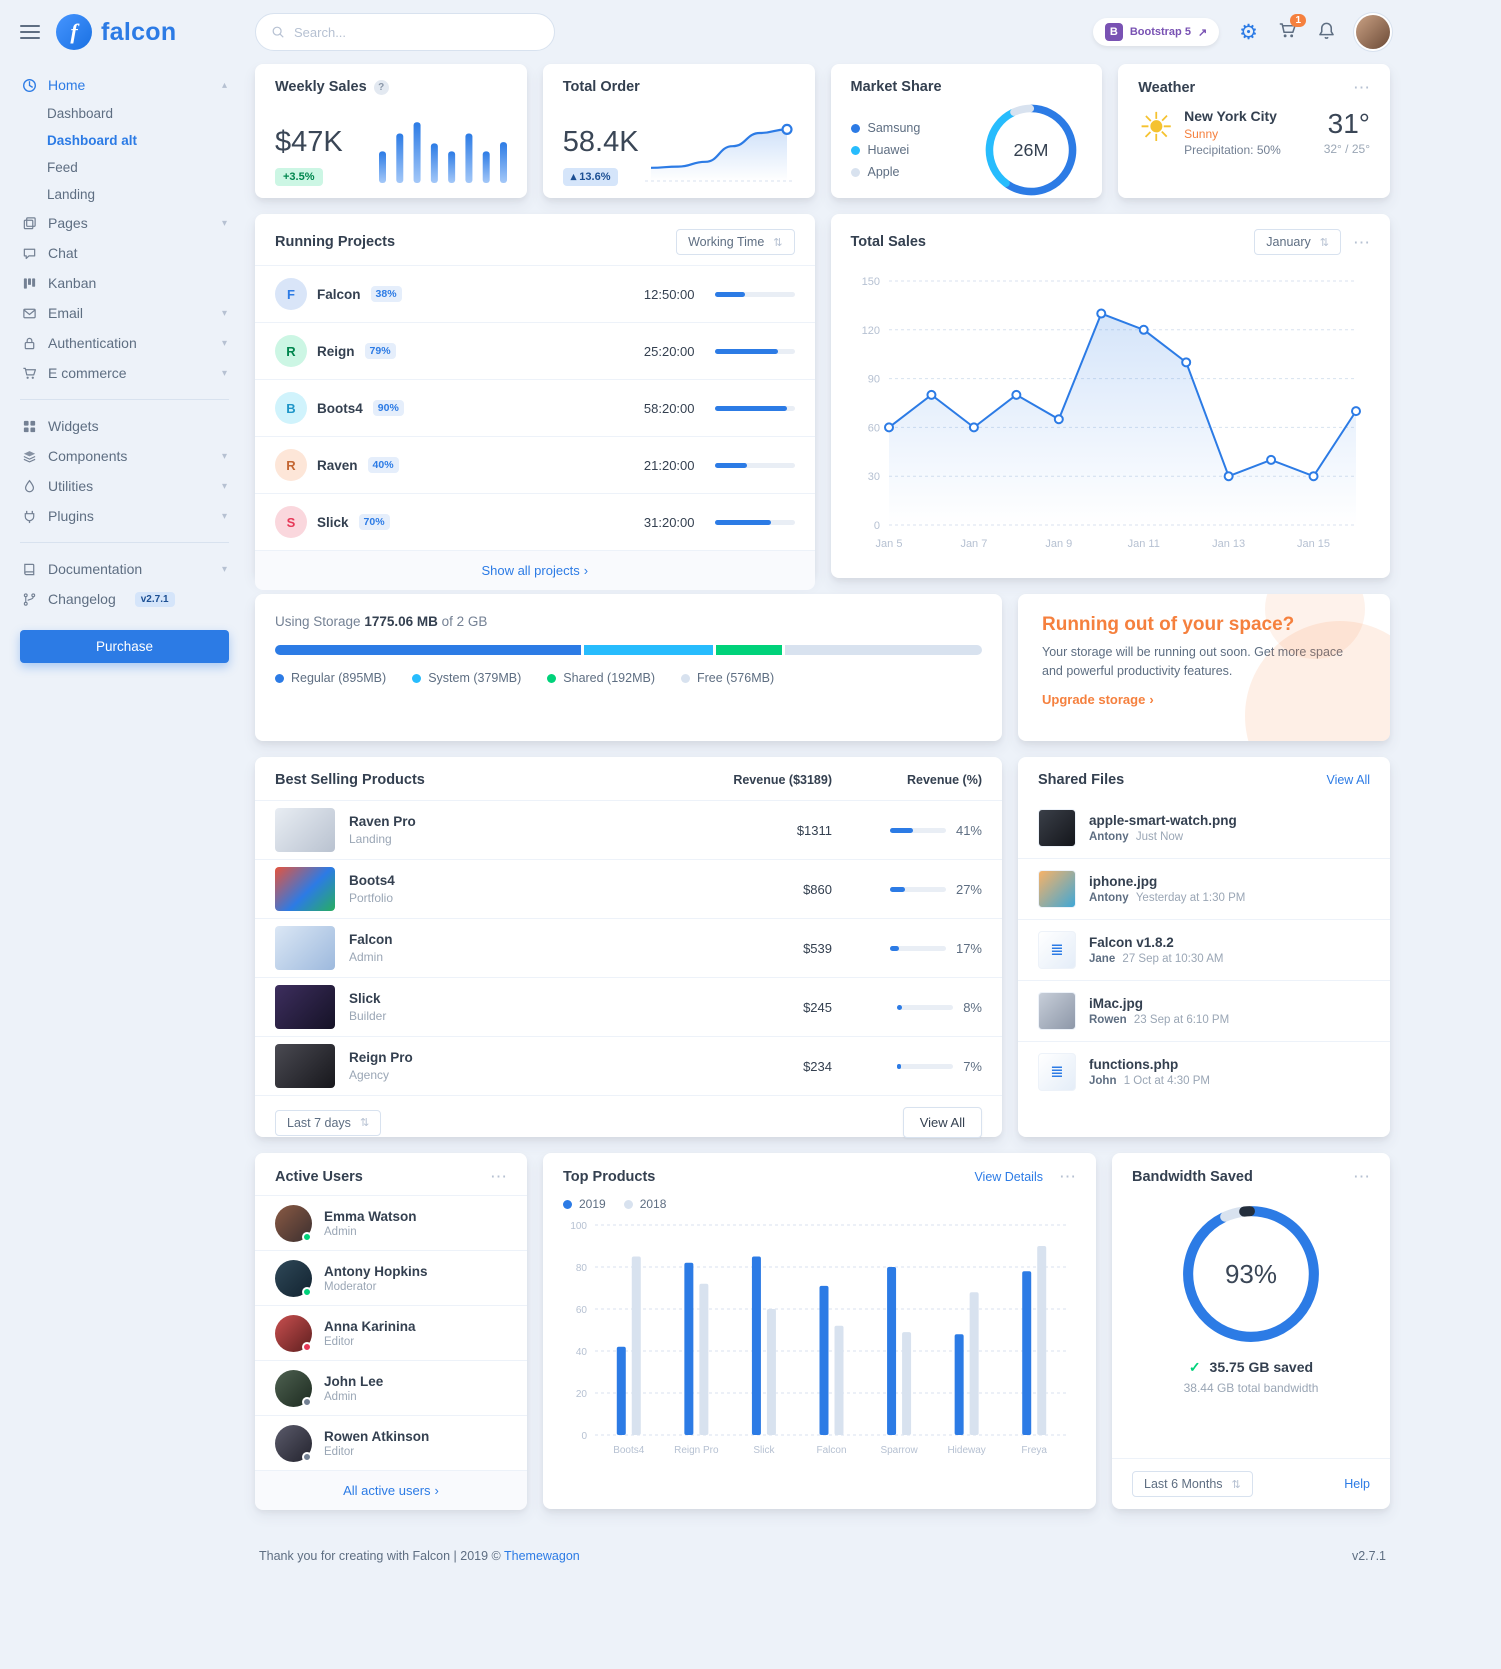  I want to click on user-avatar, so click(1373, 32).